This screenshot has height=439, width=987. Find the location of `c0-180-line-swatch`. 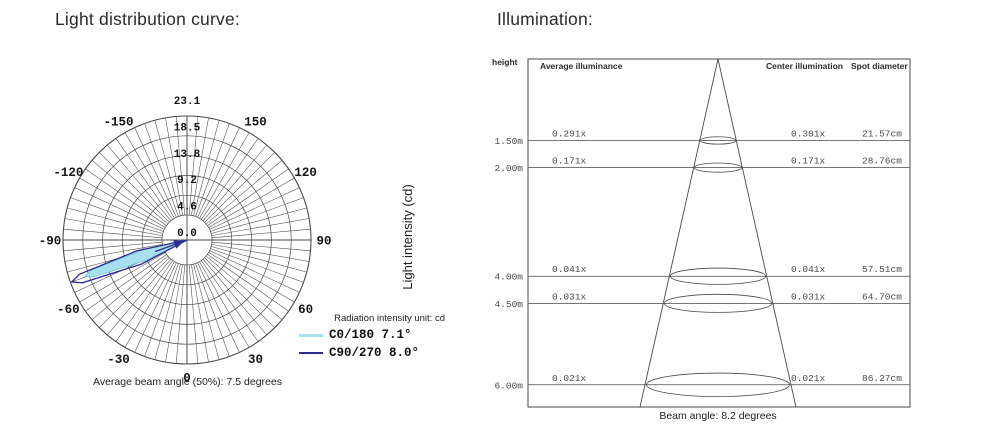

c0-180-line-swatch is located at coordinates (311, 335).